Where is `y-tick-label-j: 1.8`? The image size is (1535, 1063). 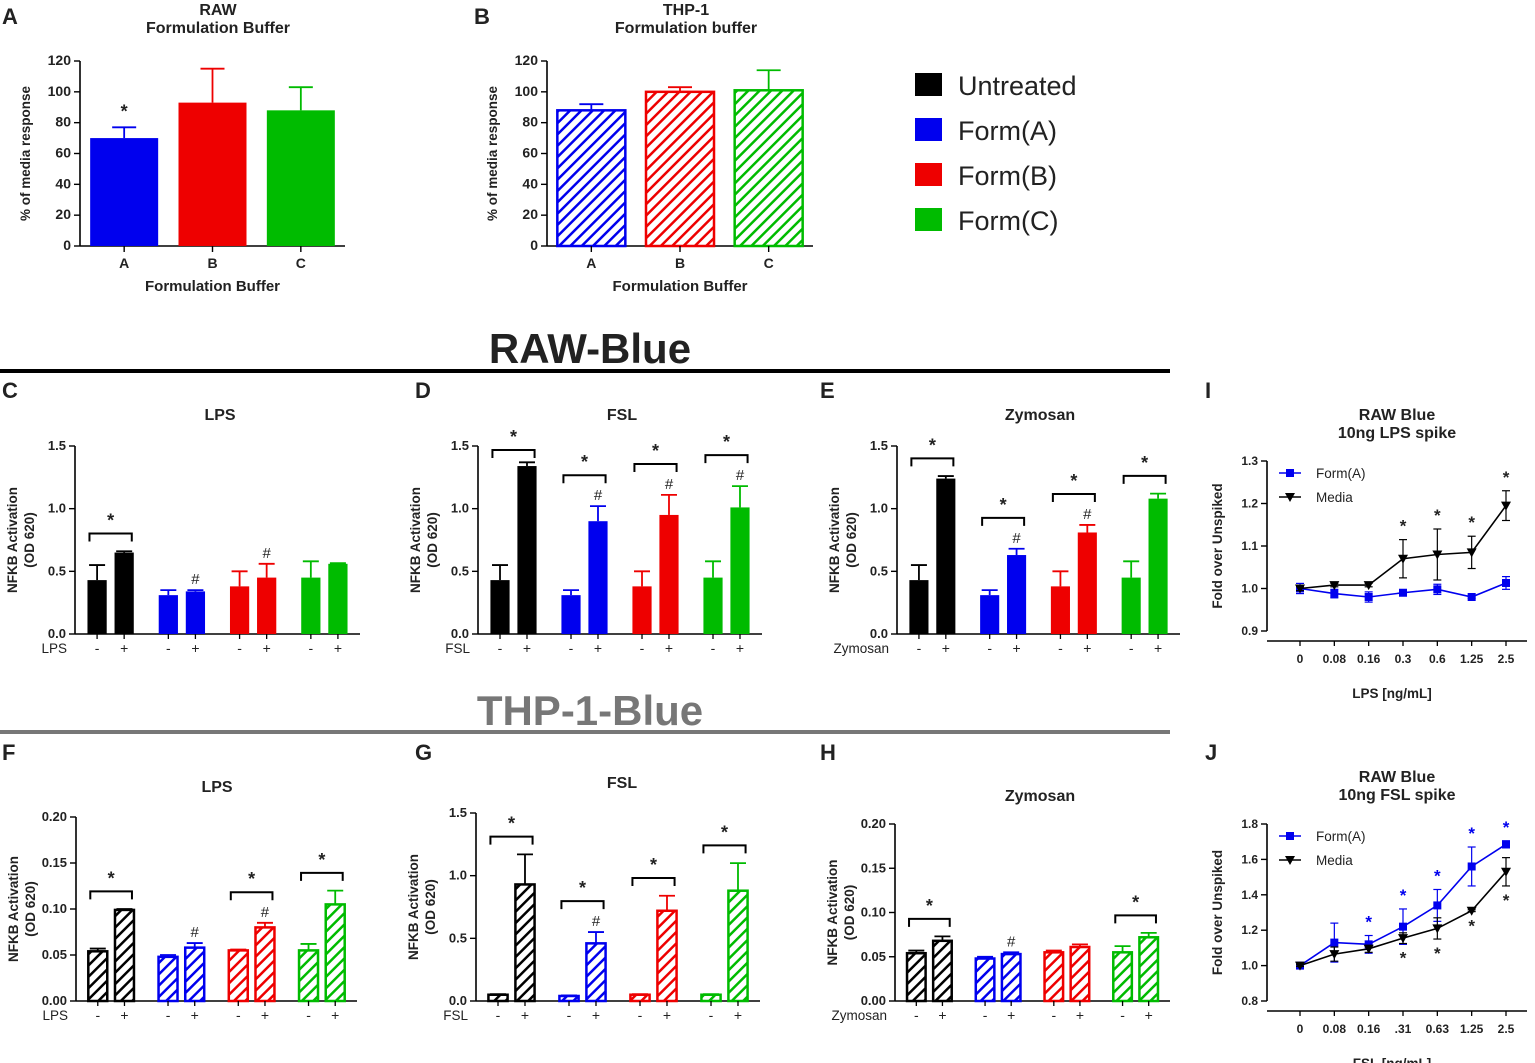
y-tick-label-j: 1.8 is located at coordinates (1249, 824).